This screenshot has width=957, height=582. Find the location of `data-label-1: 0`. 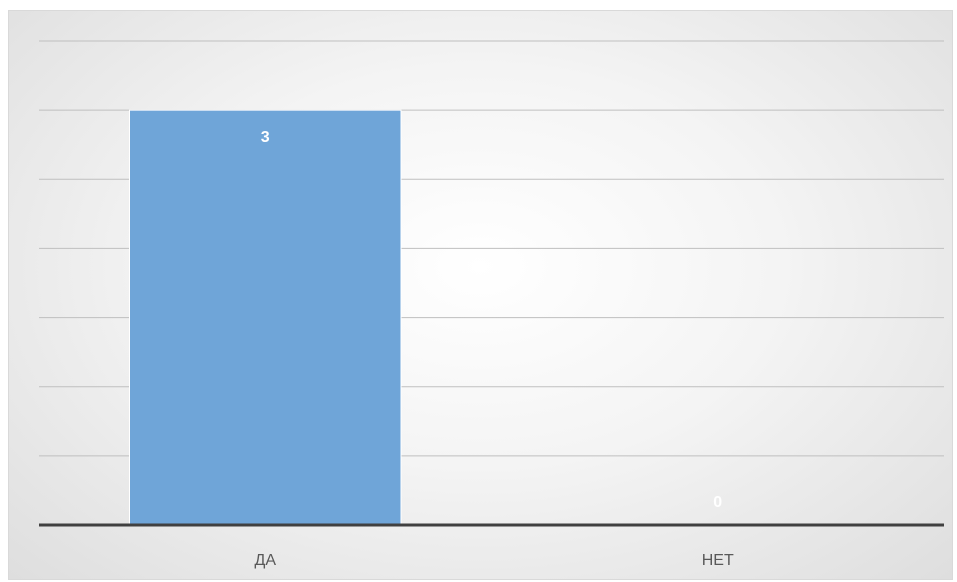

data-label-1: 0 is located at coordinates (717, 502).